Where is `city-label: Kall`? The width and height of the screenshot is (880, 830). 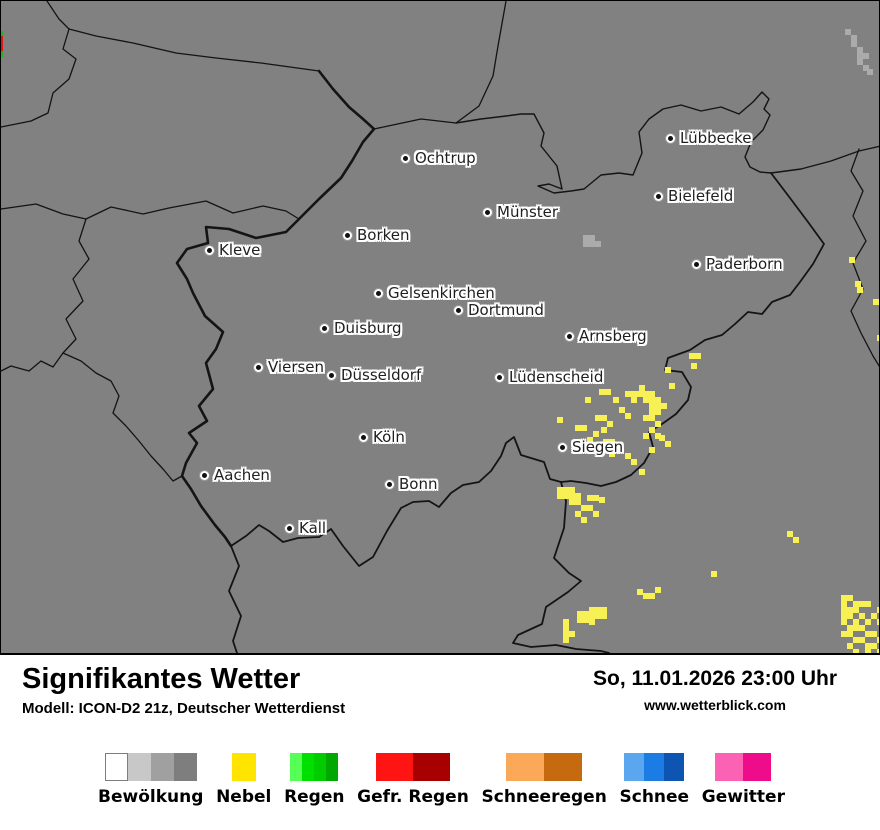 city-label: Kall is located at coordinates (313, 528).